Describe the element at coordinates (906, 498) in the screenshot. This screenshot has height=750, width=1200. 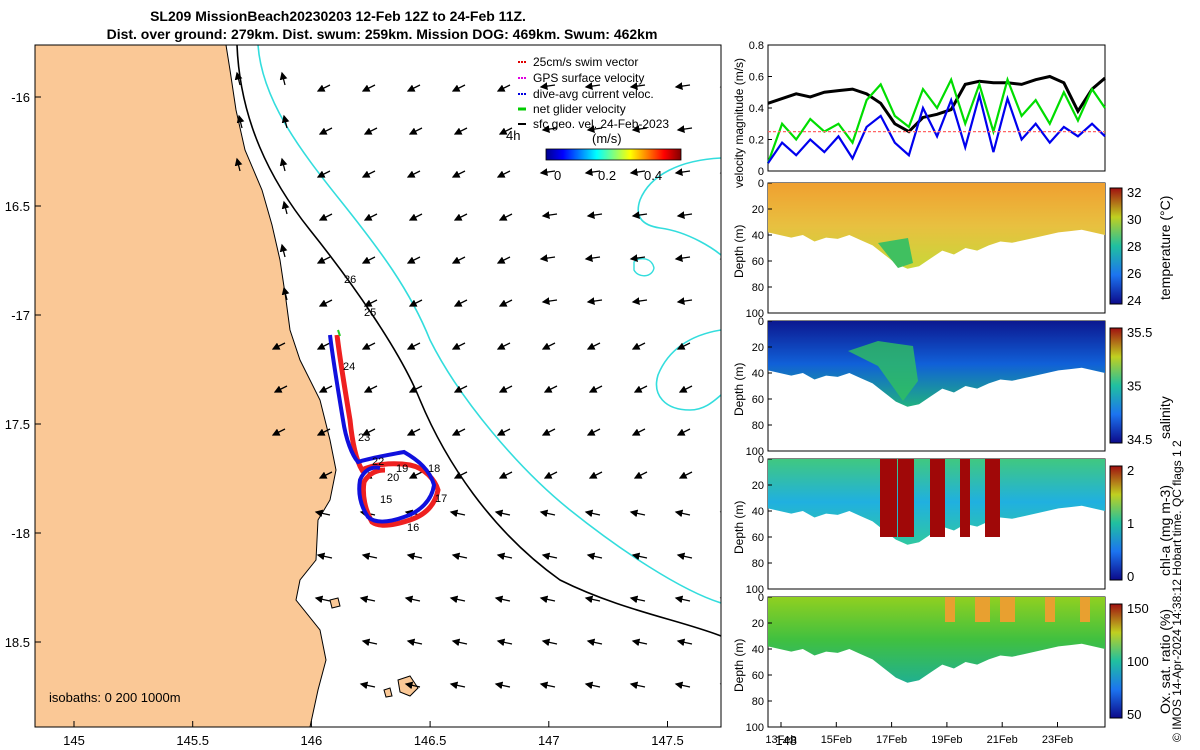
I see `chla-column` at that location.